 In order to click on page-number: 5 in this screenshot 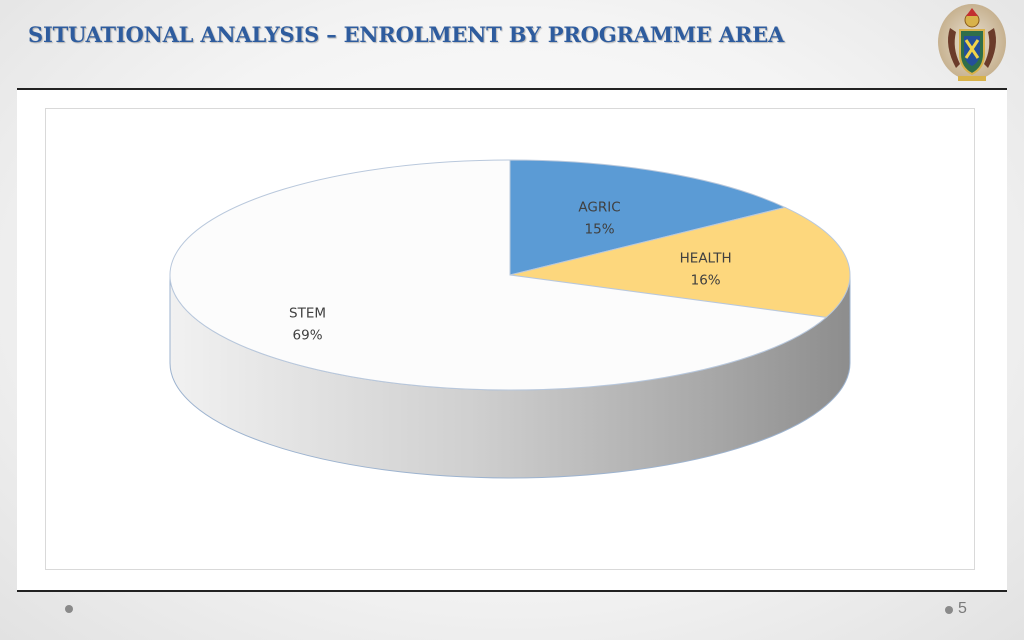, I will do `click(962, 608)`.